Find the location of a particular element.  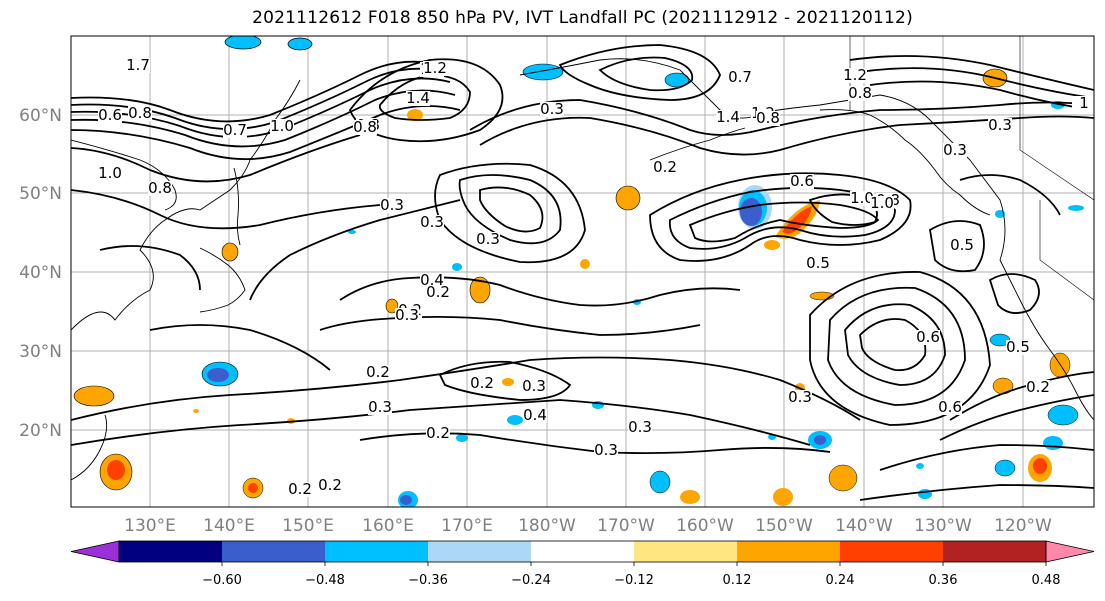

colorbar-tick-label: 0.24 is located at coordinates (840, 580).